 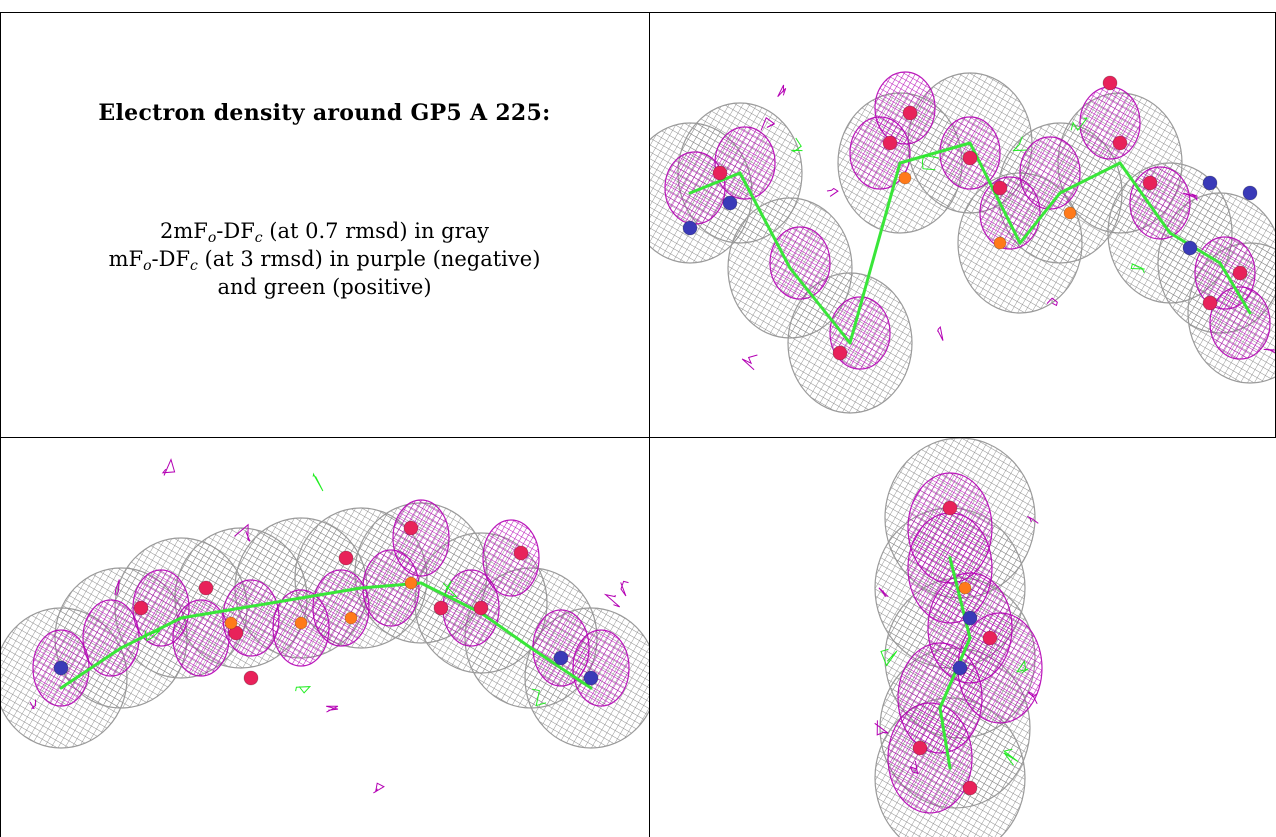 What do you see at coordinates (369, 259) in the screenshot?
I see `line2-suffix: (at 3 rmsd) in purple (negative)` at bounding box center [369, 259].